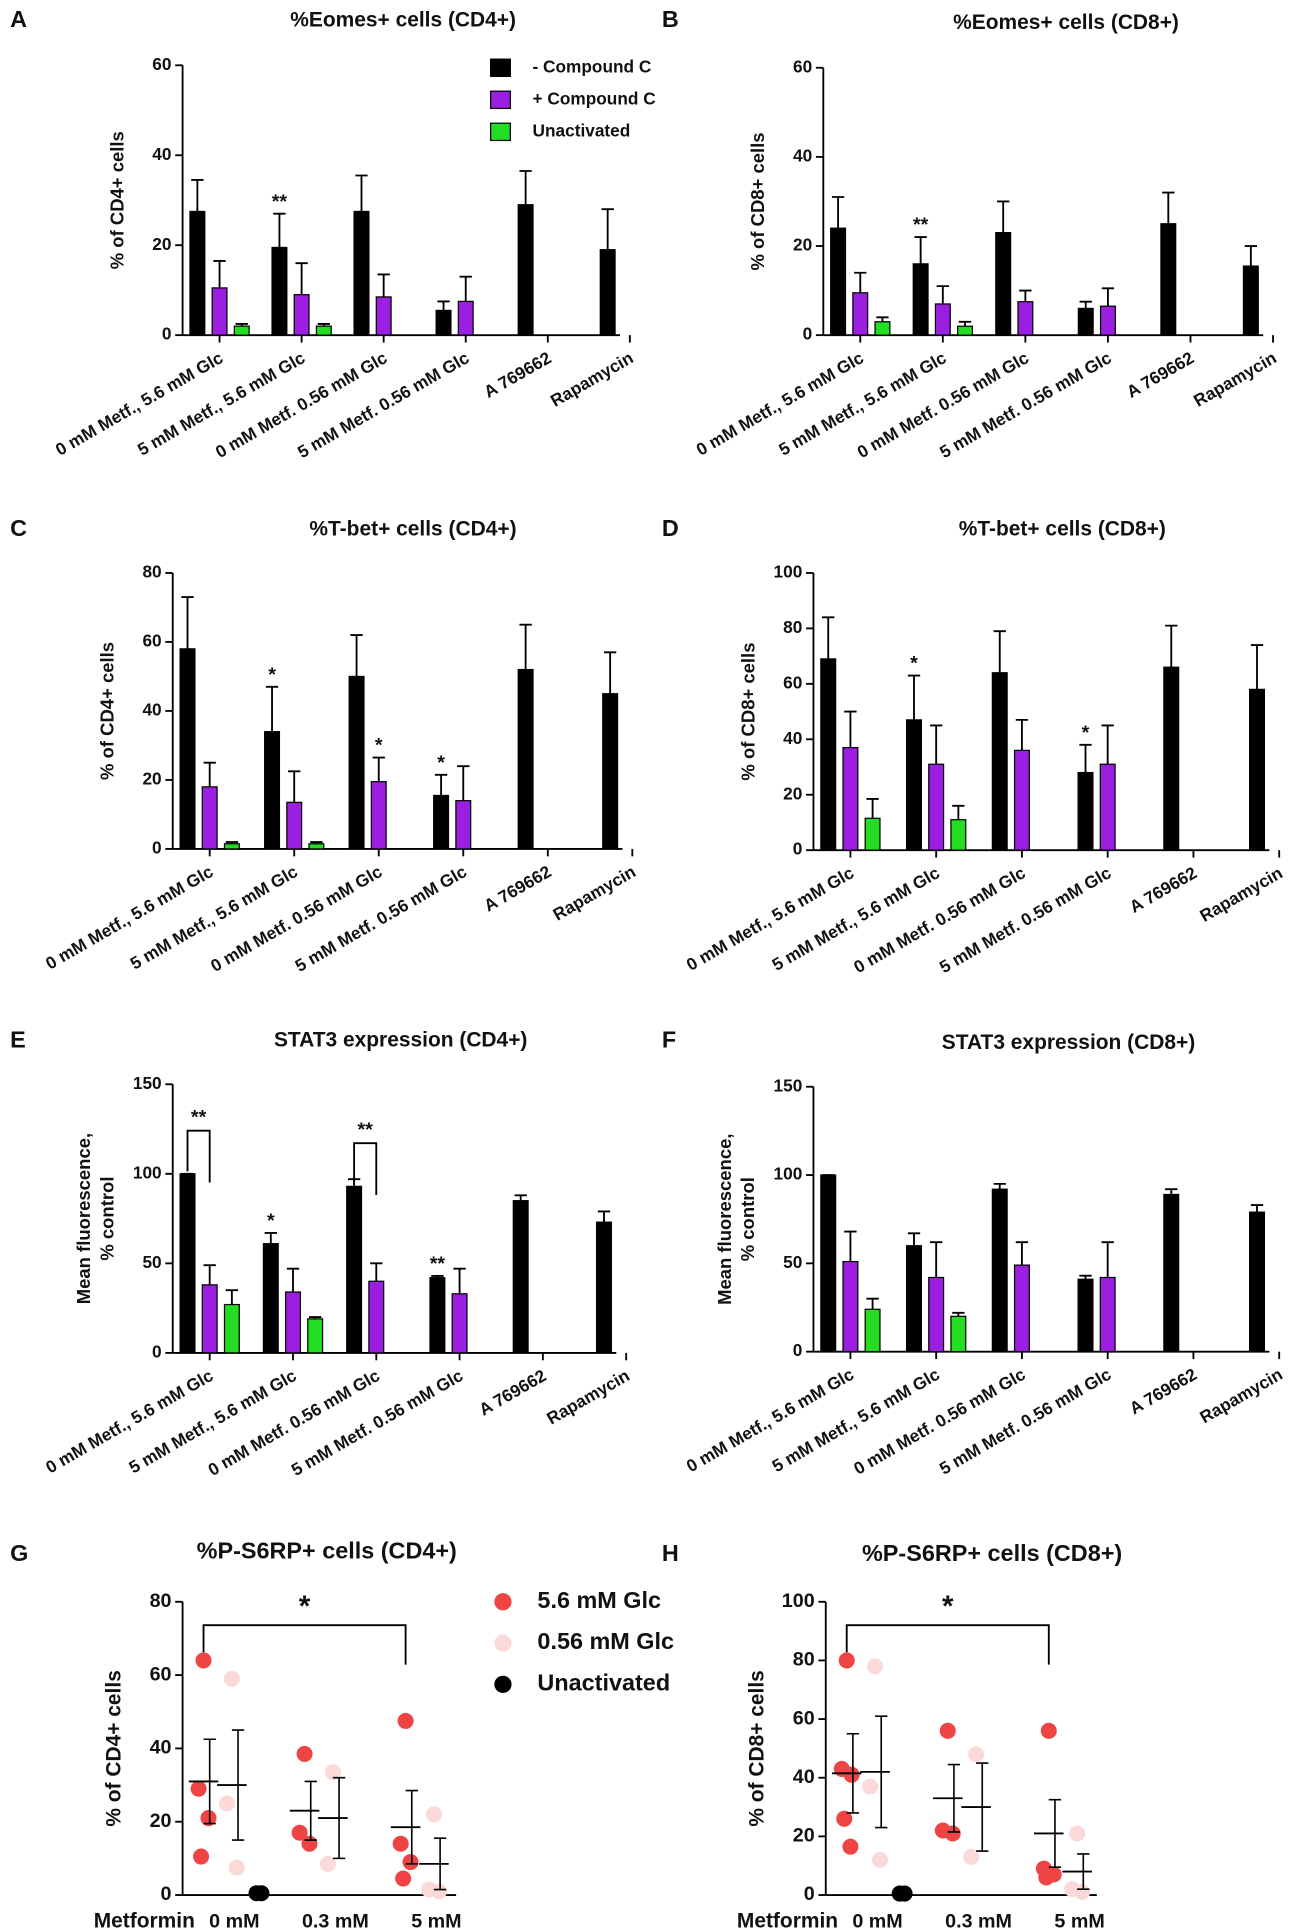 The image size is (1309, 1932). What do you see at coordinates (234, 1921) in the screenshot?
I see `x-tick-label: 0 mM` at bounding box center [234, 1921].